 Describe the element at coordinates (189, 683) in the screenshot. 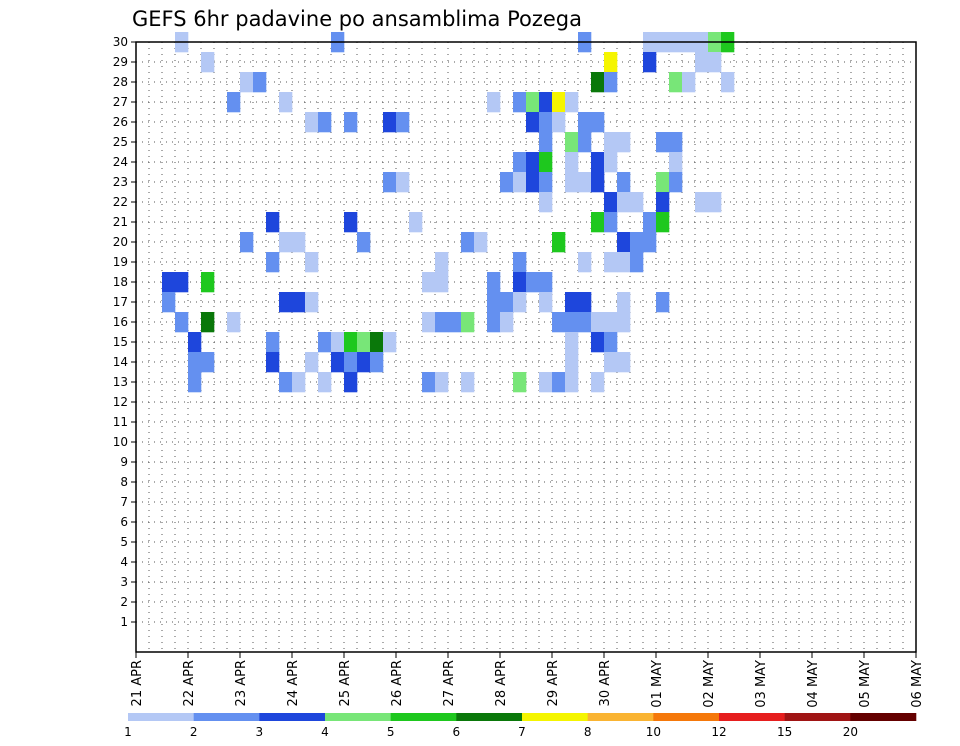

I see `x-tick-label: 22 APR` at that location.